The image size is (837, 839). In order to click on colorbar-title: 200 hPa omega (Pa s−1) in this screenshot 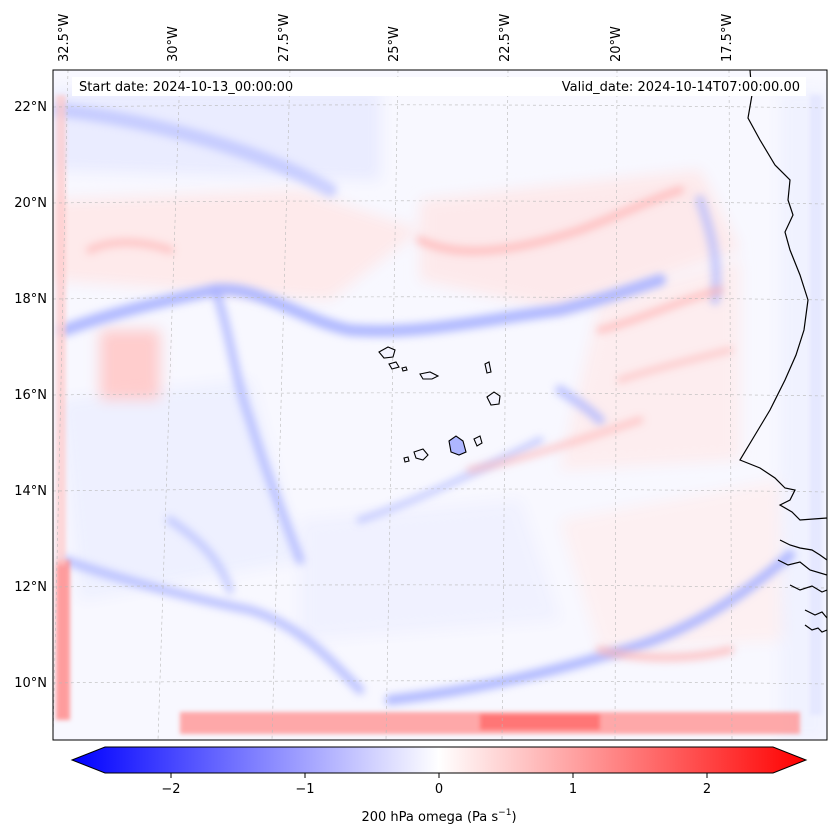, I will do `click(438, 816)`.